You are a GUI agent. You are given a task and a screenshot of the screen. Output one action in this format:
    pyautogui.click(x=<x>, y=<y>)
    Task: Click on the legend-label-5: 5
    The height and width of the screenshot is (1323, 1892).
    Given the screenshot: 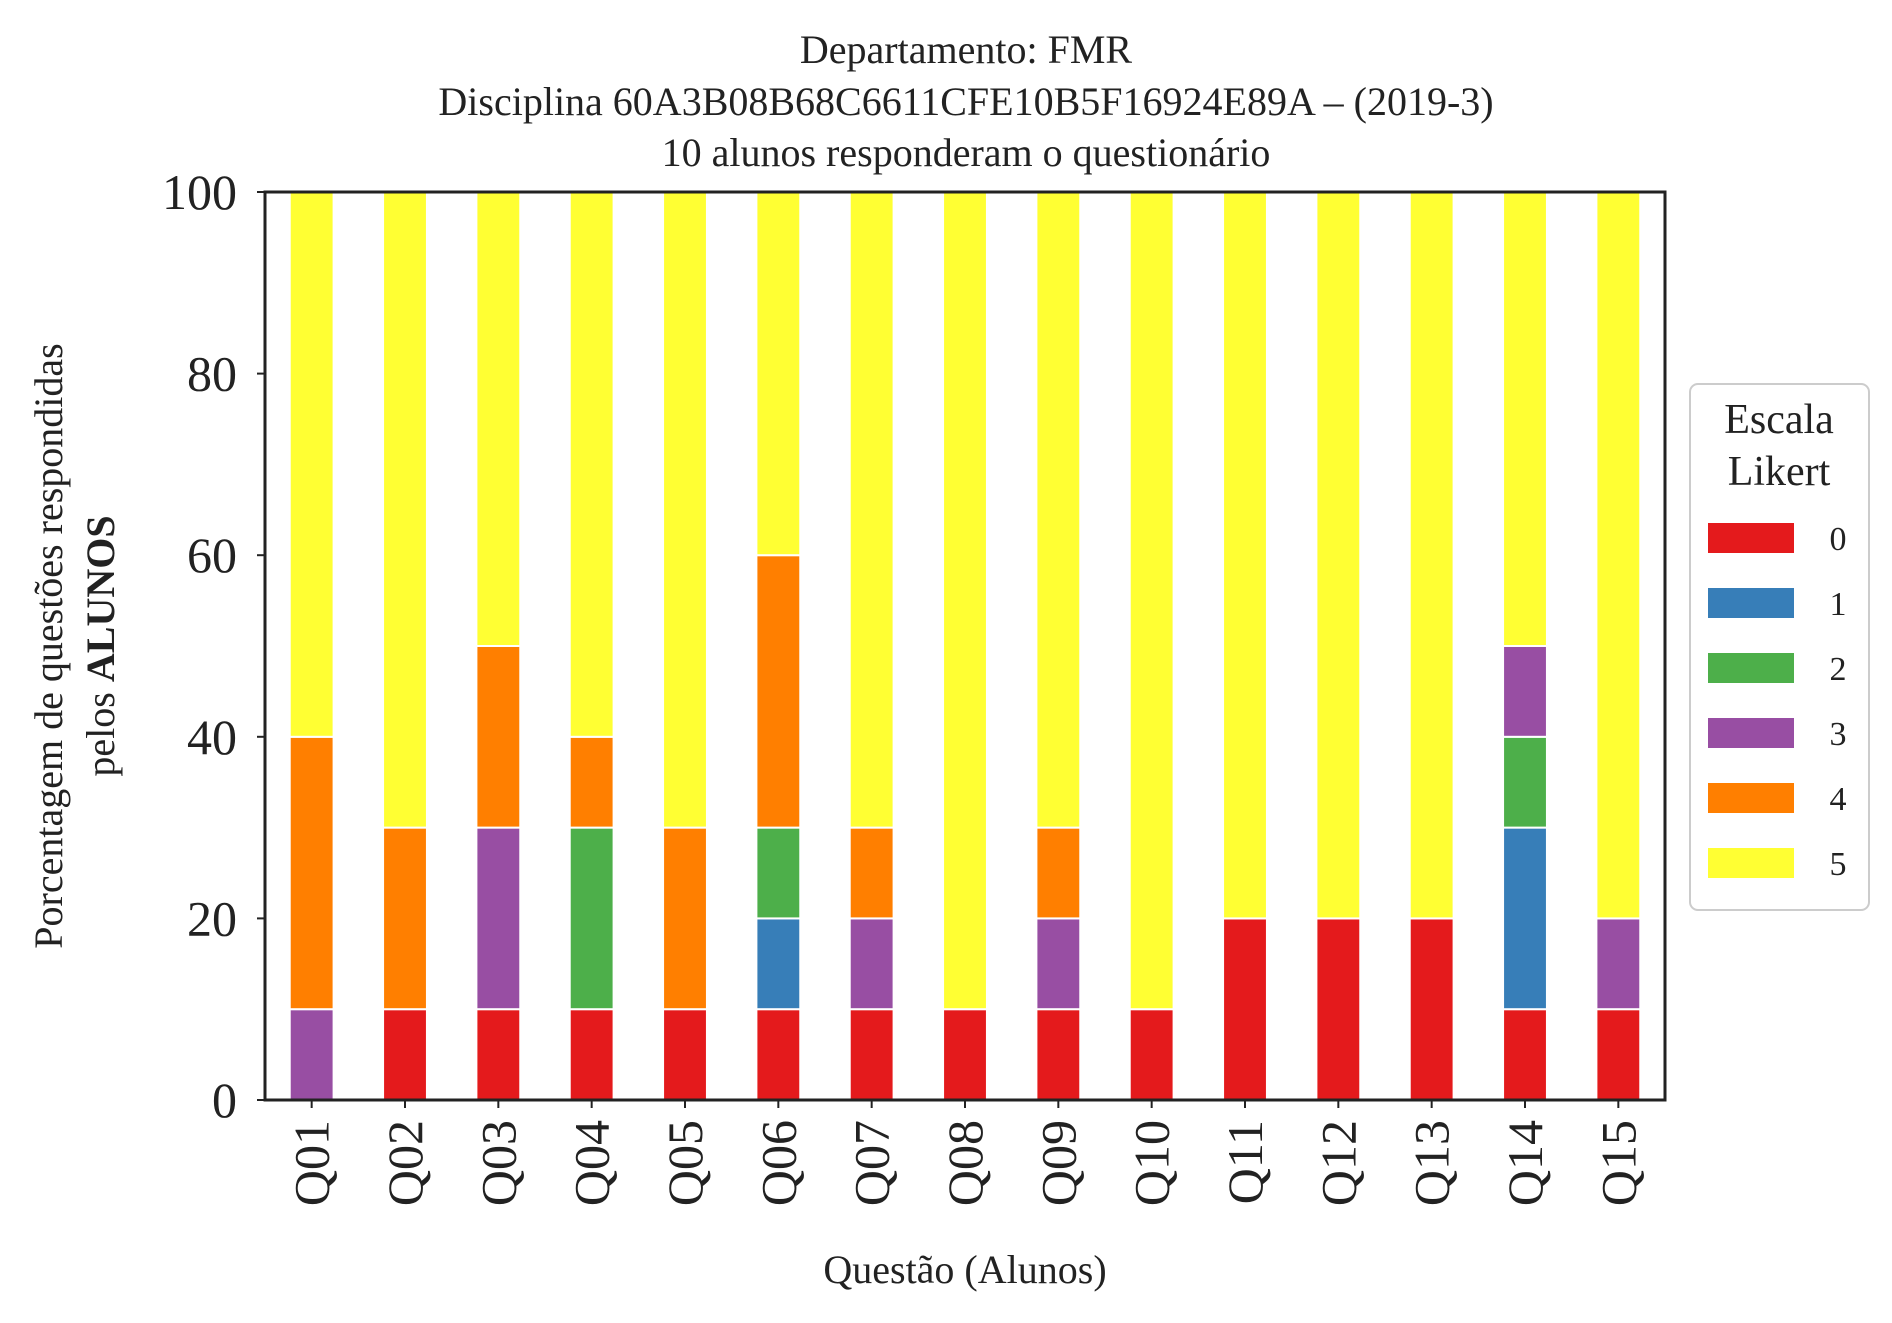 What is the action you would take?
    pyautogui.click(x=1838, y=864)
    